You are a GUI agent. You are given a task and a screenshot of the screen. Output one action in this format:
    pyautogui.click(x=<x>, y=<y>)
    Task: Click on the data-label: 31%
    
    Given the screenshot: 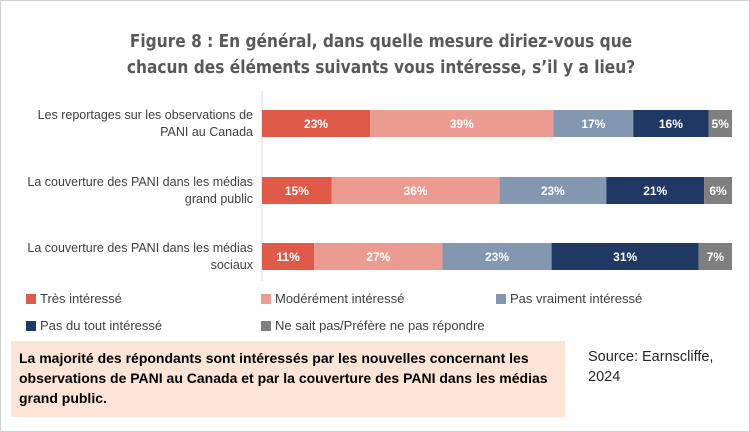 What is the action you would take?
    pyautogui.click(x=625, y=257)
    